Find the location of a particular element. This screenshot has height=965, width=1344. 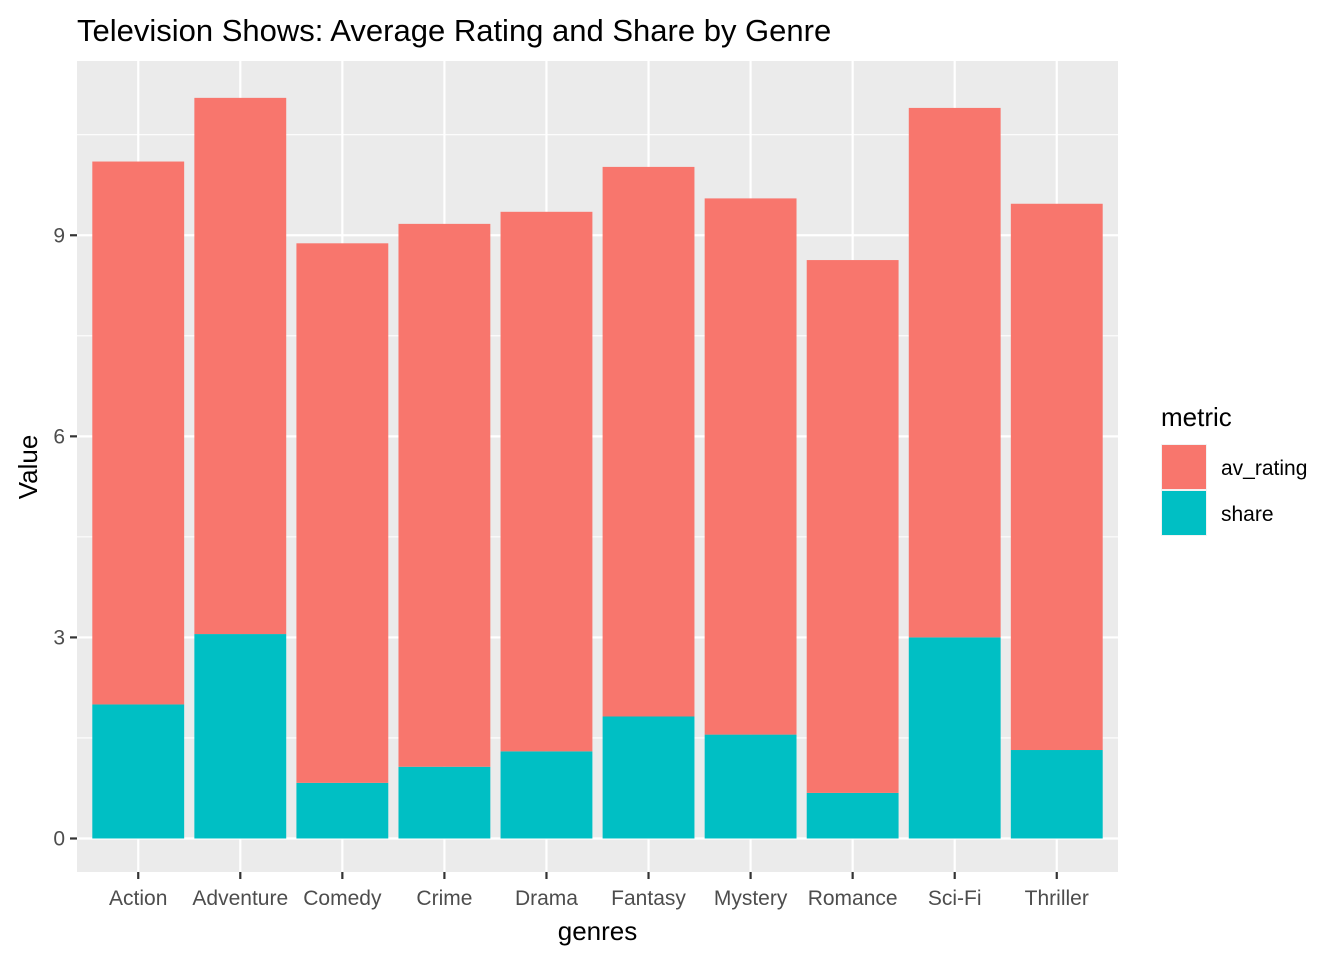

y-tick-label: 6 is located at coordinates (59, 436).